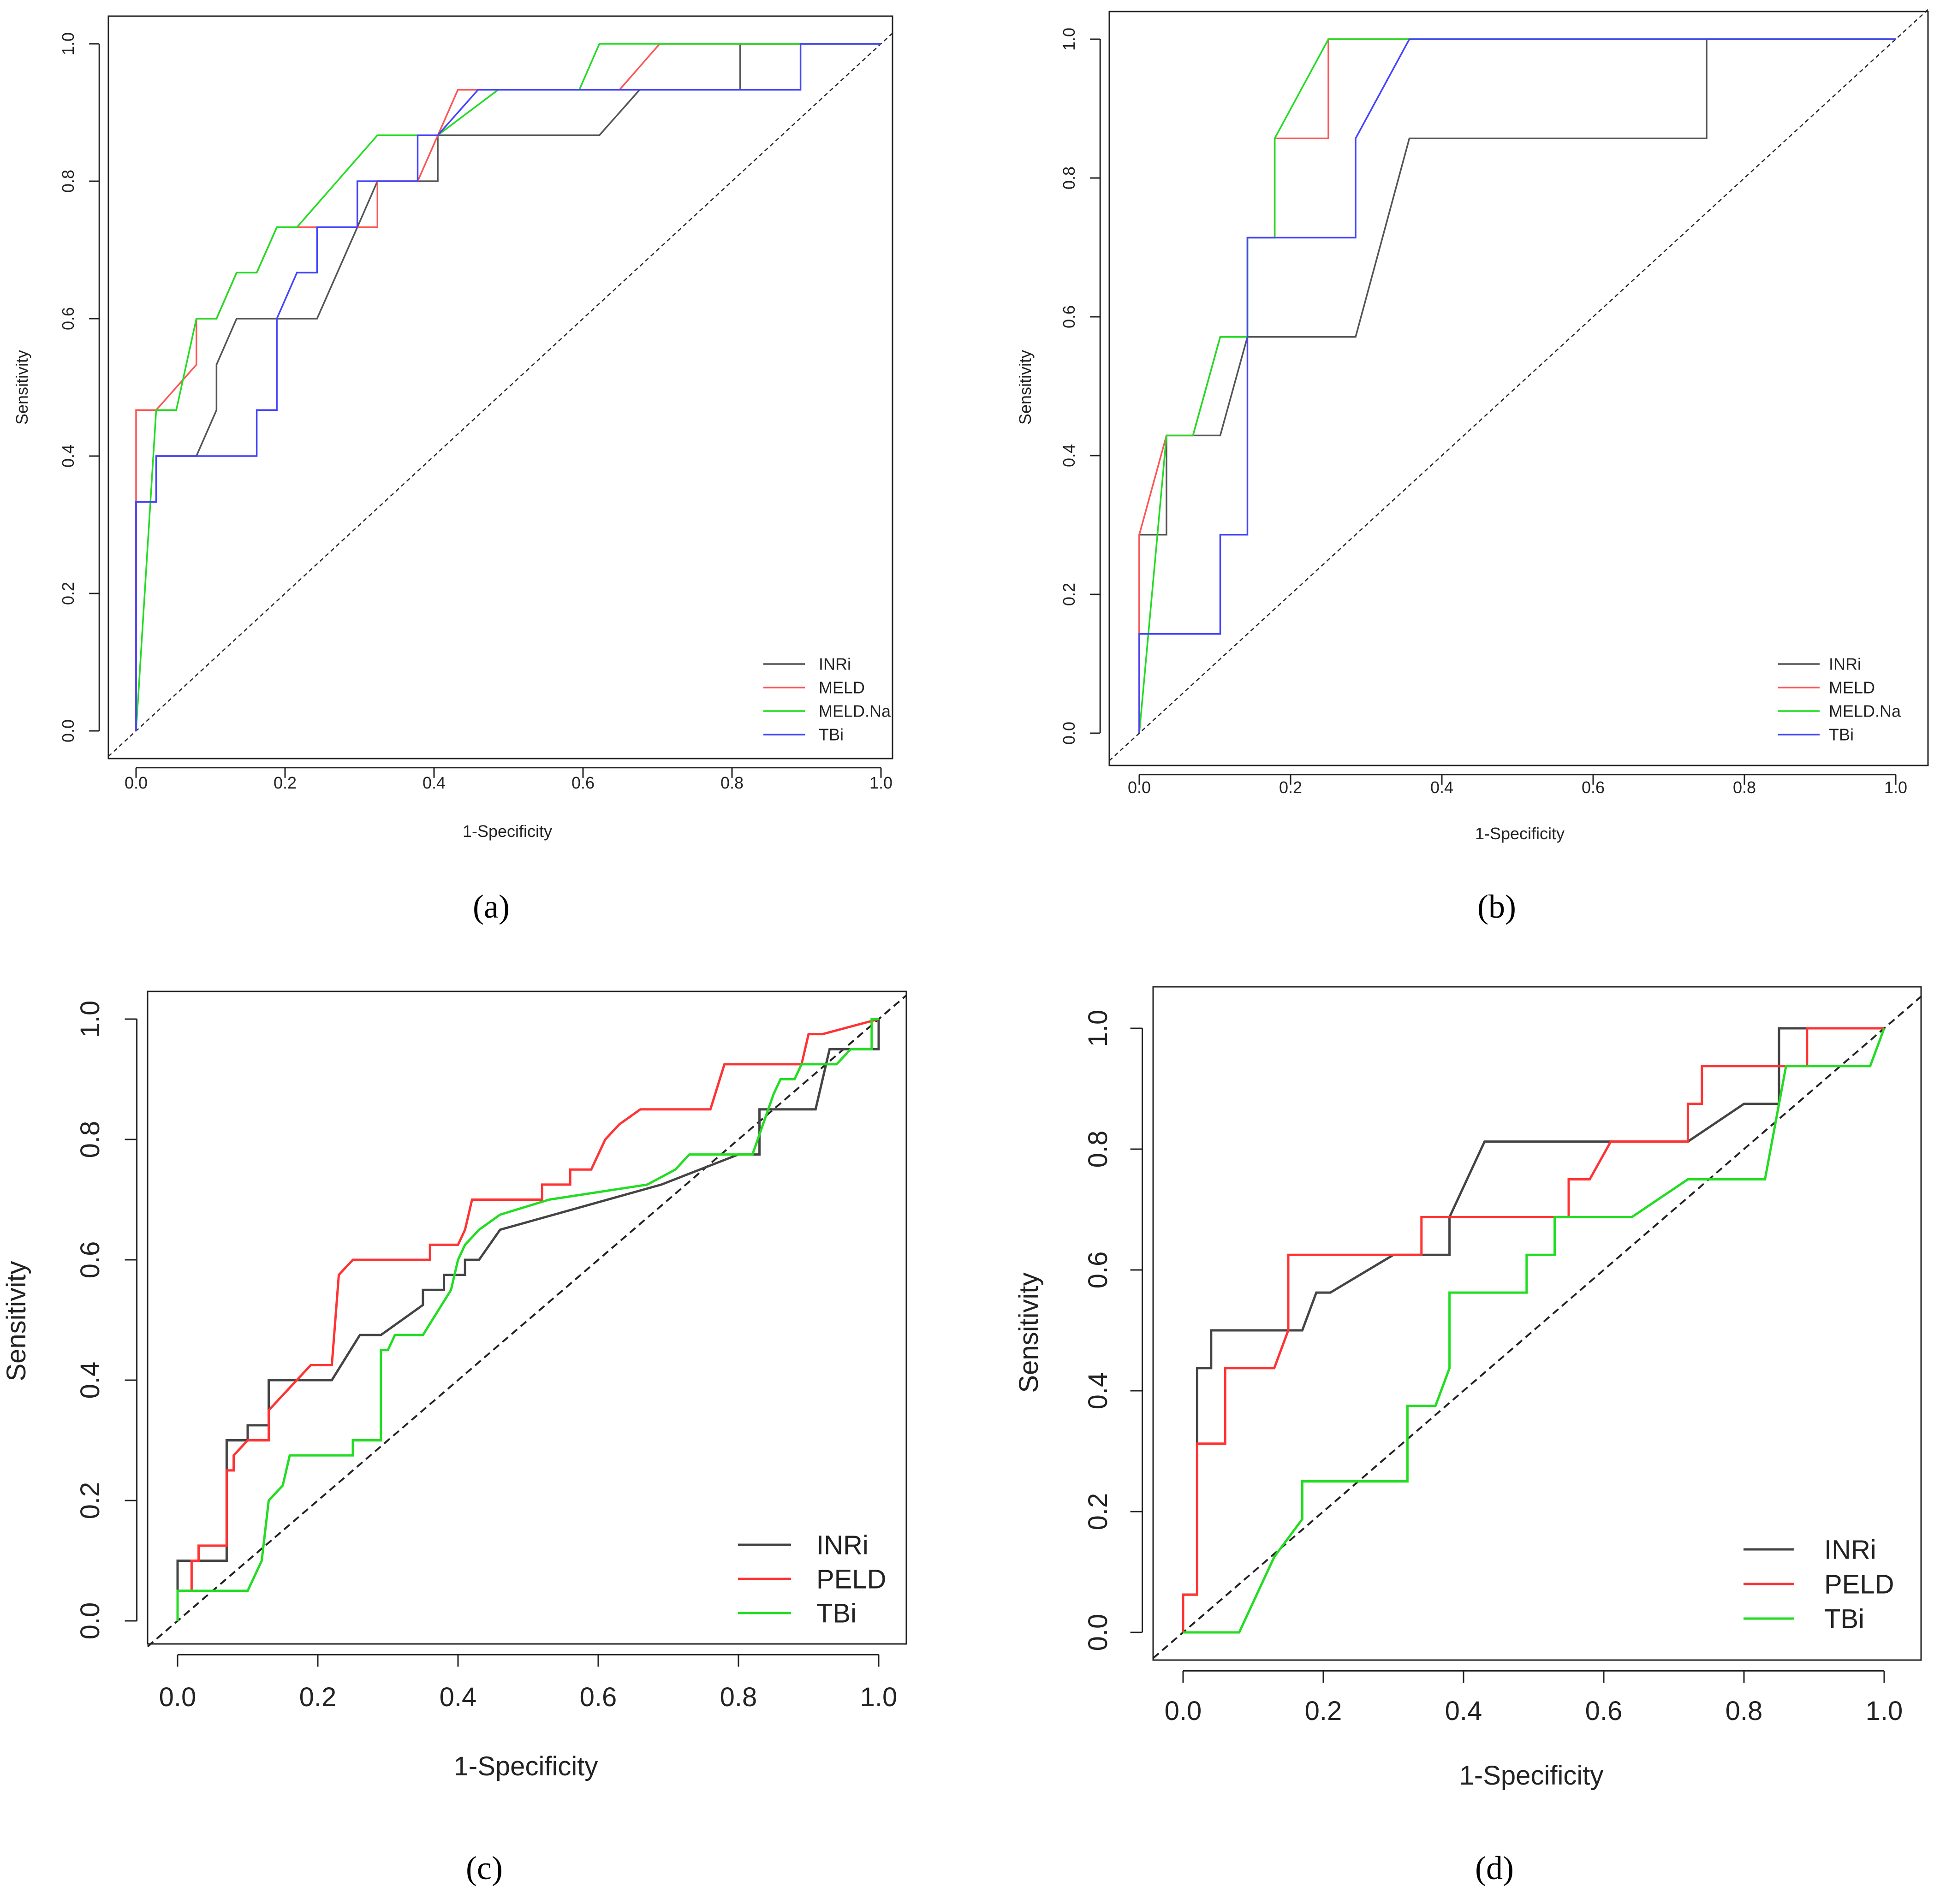 The width and height of the screenshot is (1934, 1904). Describe the element at coordinates (1494, 1868) in the screenshot. I see `panel-caption: (d)` at that location.